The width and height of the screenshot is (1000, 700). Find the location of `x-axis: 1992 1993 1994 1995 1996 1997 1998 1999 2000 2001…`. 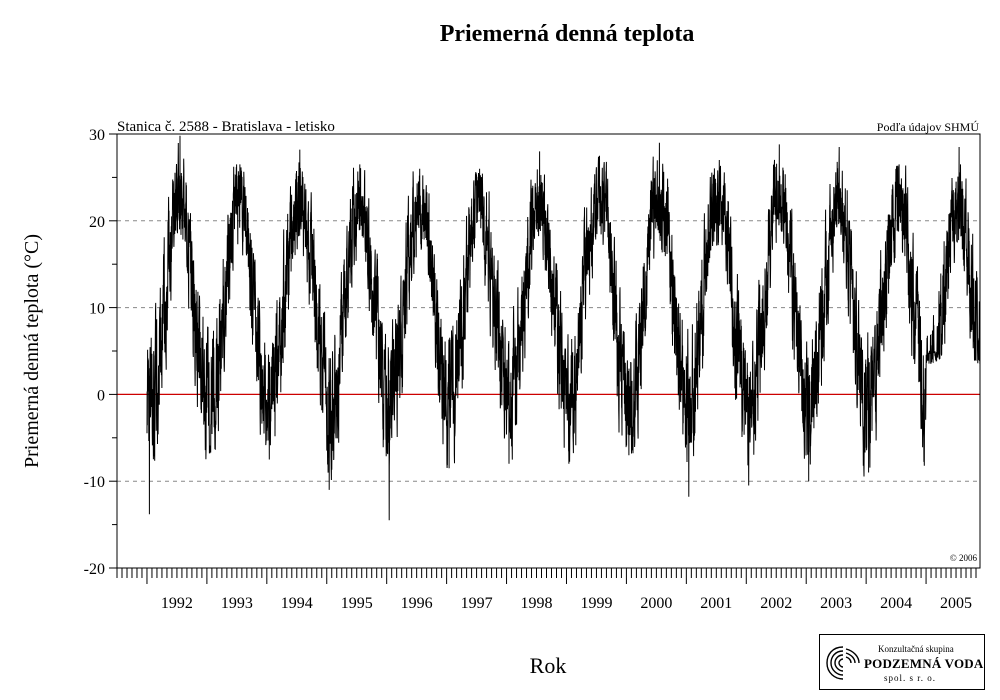

x-axis: 1992 1993 1994 1995 1996 1997 1998 1999 2000 2001… is located at coordinates (546, 590).